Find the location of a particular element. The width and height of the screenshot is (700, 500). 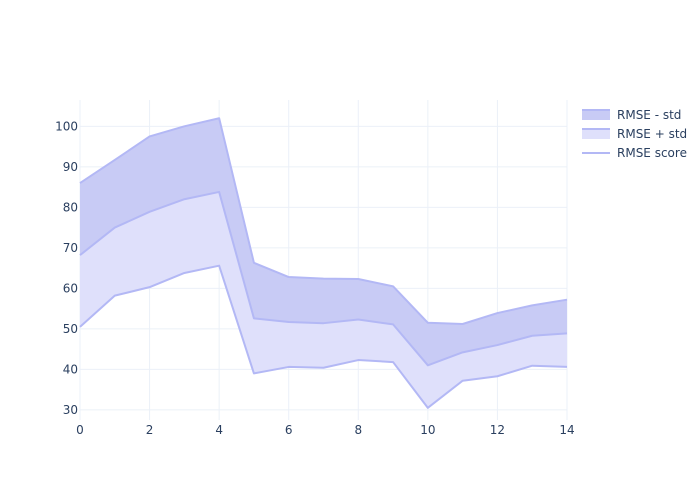

y-tick-label: 80 is located at coordinates (70, 207).